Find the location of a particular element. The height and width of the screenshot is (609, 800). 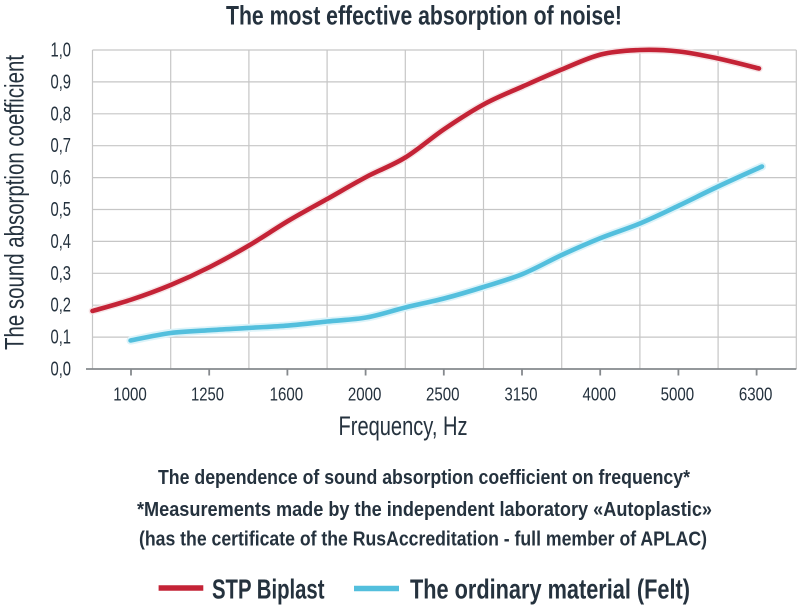

svg-text: 0,0 is located at coordinates (61, 370).